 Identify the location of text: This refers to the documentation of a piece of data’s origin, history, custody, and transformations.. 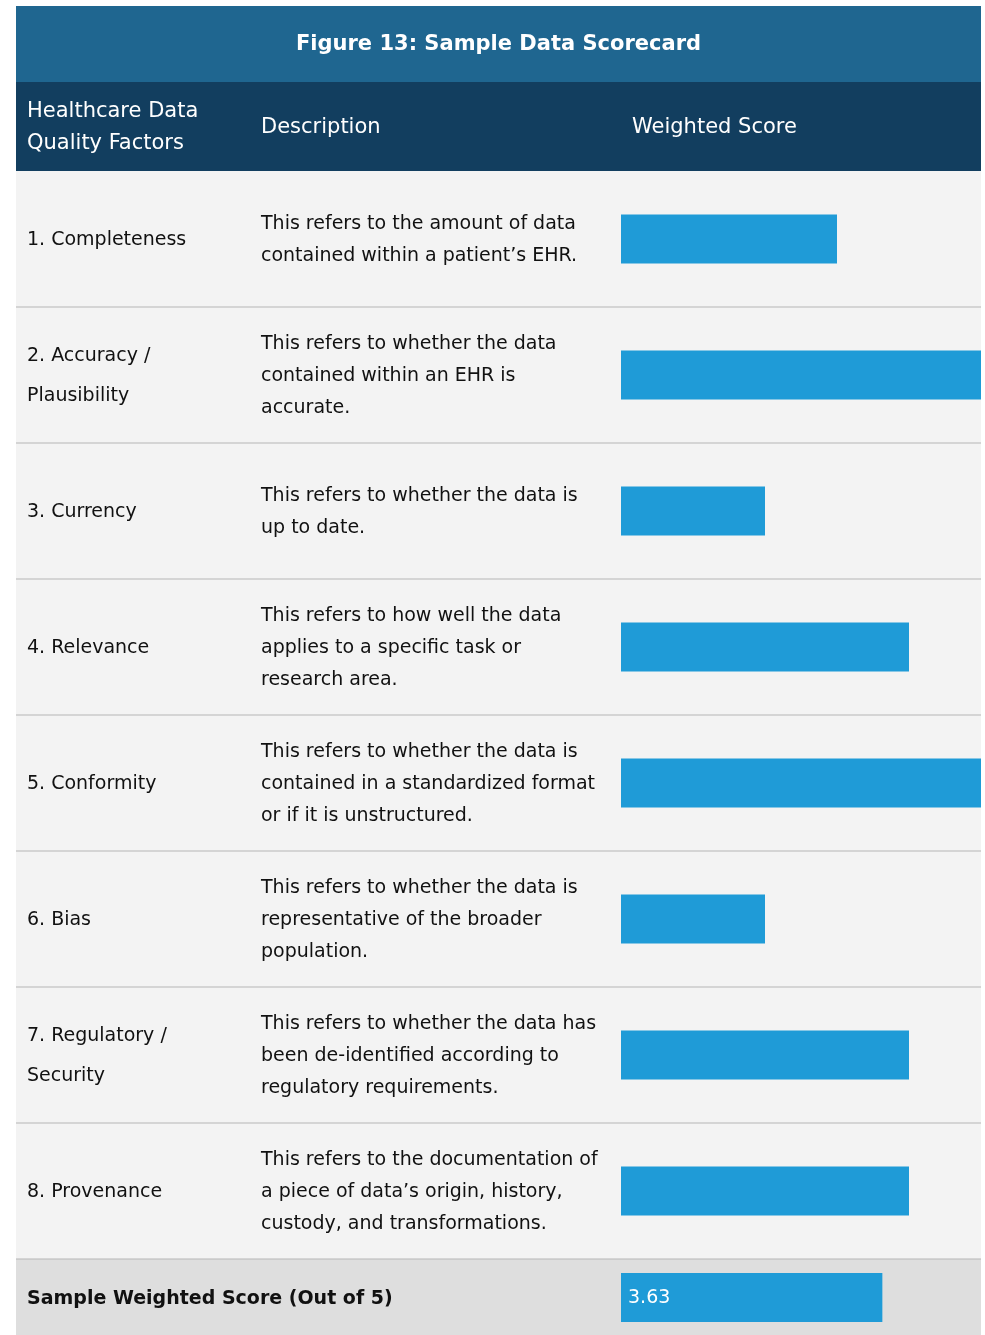
(429, 1189).